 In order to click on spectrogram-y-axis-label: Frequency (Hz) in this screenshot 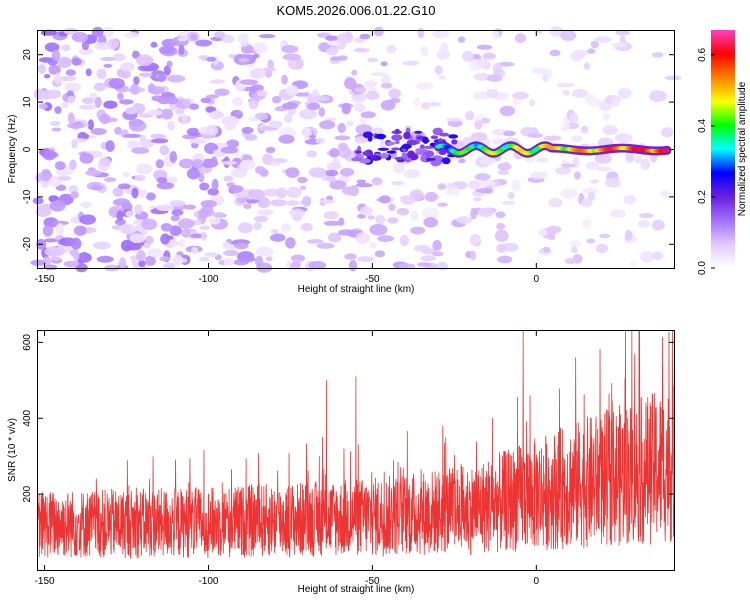, I will do `click(12, 149)`.